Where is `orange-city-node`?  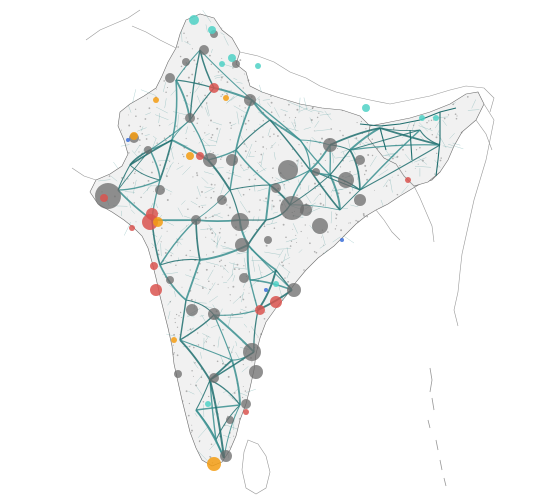
orange-city-node is located at coordinates (134, 136).